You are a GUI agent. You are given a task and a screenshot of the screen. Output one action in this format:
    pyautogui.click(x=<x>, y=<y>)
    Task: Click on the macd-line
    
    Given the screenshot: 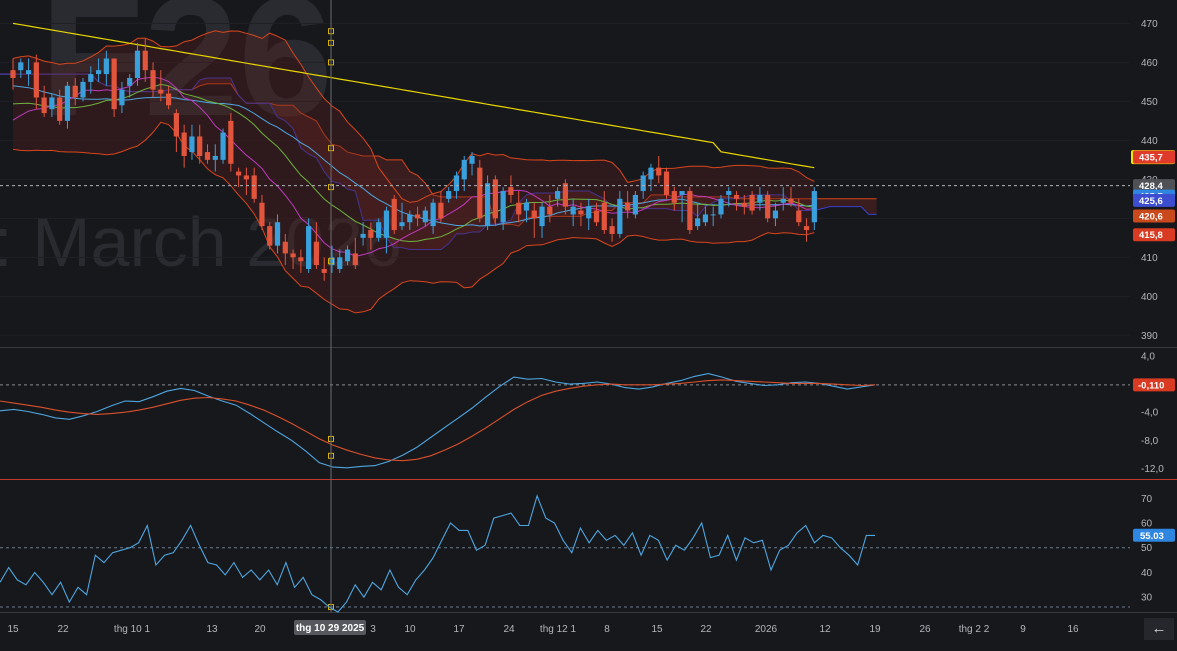 What is the action you would take?
    pyautogui.click(x=438, y=421)
    